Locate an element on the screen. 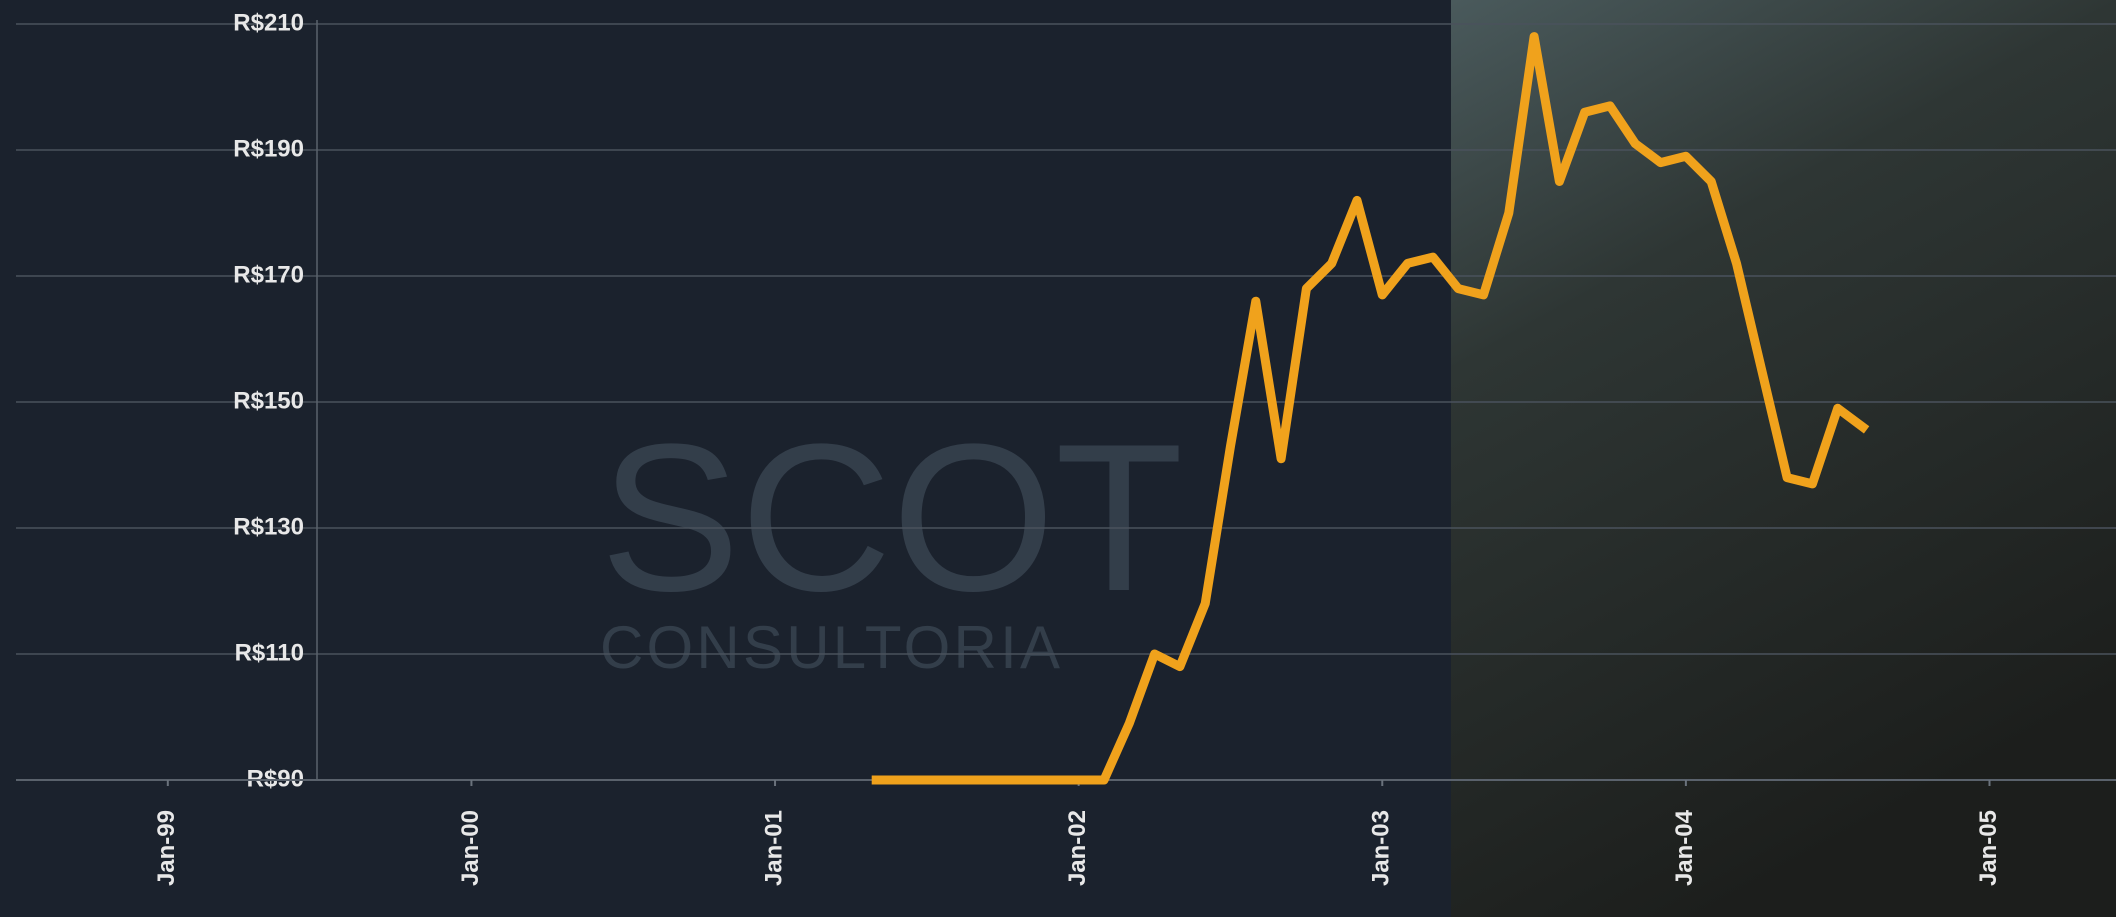  y-tick-label: R$170 is located at coordinates (268, 274).